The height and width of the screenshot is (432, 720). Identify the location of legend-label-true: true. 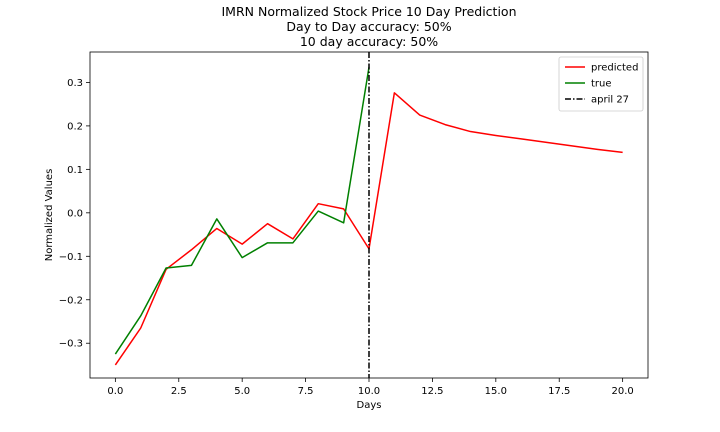
(601, 84).